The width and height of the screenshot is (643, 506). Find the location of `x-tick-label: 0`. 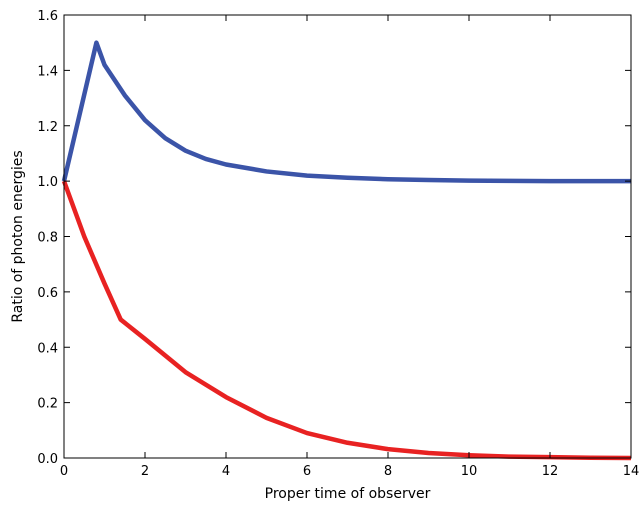

x-tick-label: 0 is located at coordinates (64, 471).